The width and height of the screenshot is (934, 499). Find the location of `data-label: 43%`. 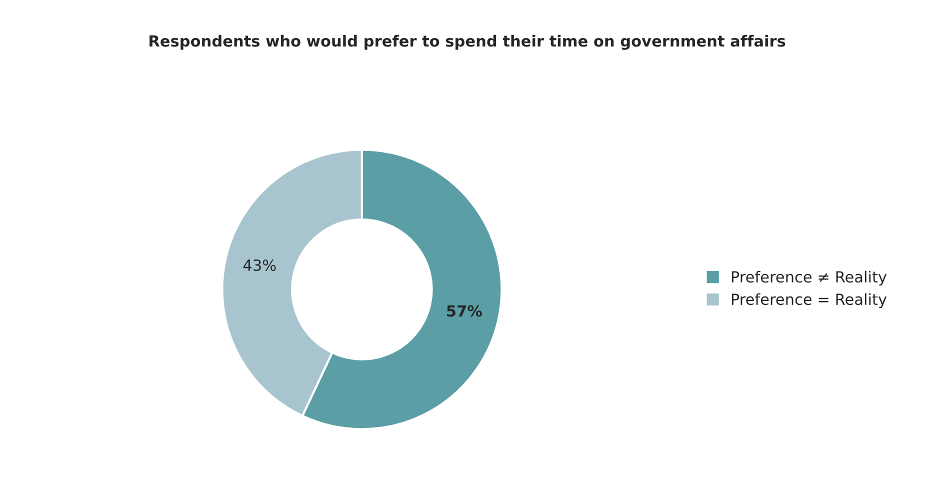

data-label: 43% is located at coordinates (259, 265).